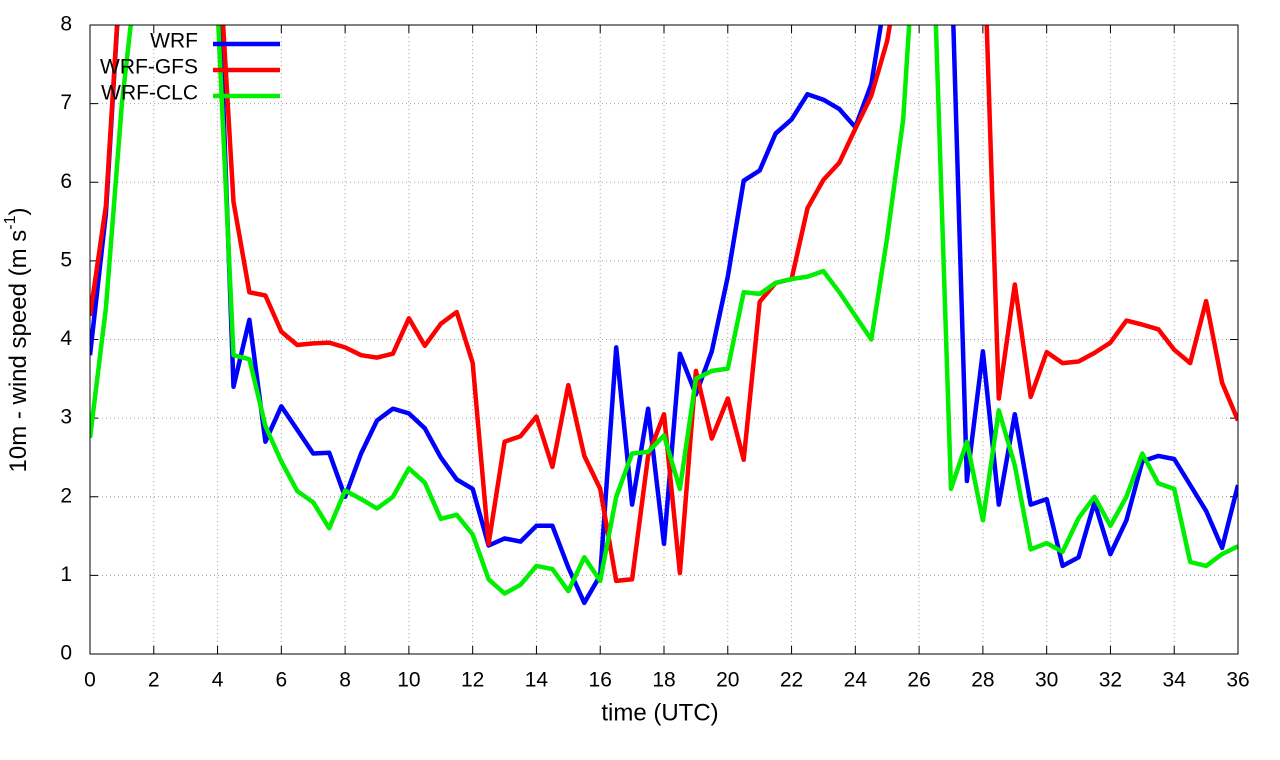 The image size is (1280, 760). I want to click on legend-label: WRF, so click(174, 41).